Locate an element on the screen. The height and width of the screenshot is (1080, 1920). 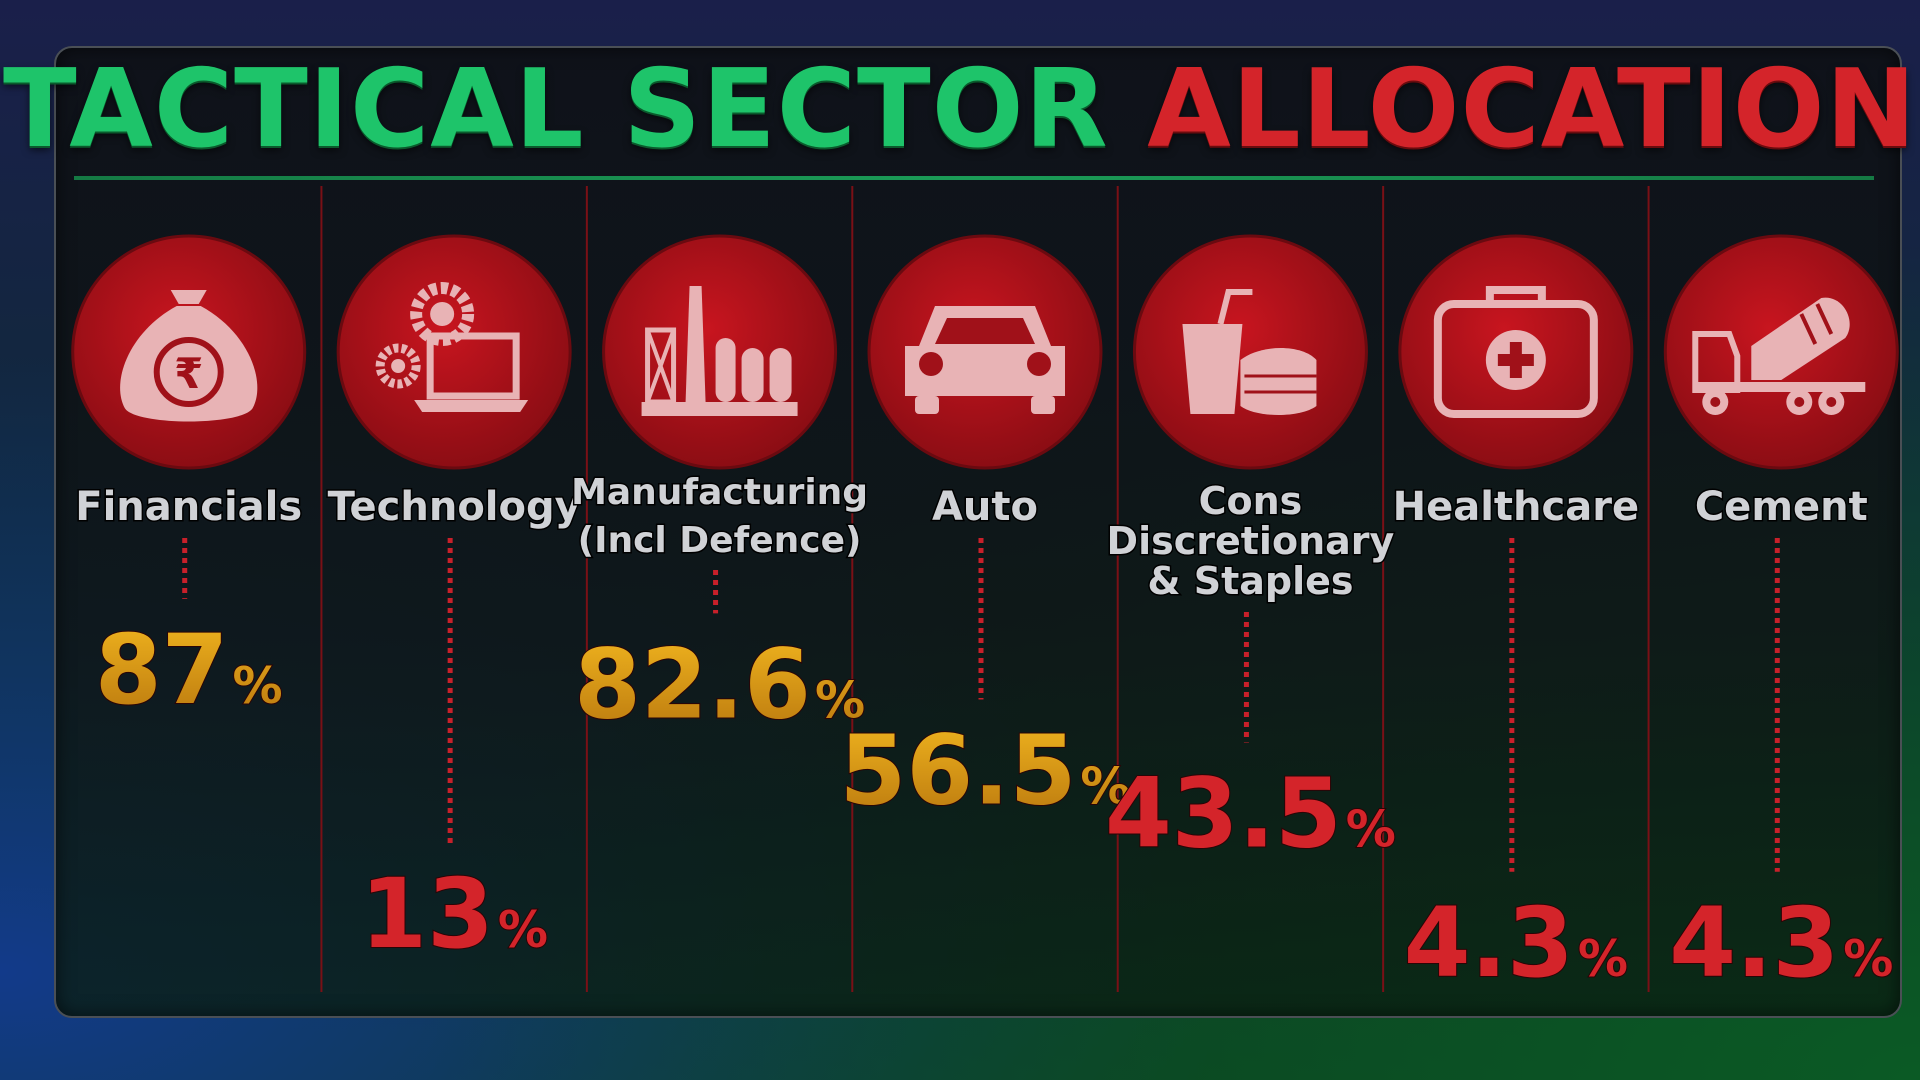
gears-laptop-icon is located at coordinates (454, 352).